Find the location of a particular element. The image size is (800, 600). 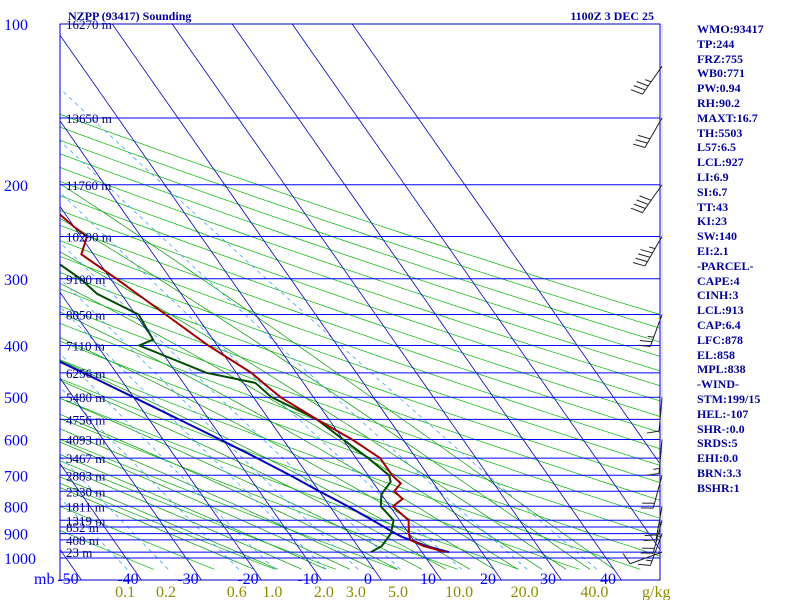

pressure-label: 700 is located at coordinates (16, 476).